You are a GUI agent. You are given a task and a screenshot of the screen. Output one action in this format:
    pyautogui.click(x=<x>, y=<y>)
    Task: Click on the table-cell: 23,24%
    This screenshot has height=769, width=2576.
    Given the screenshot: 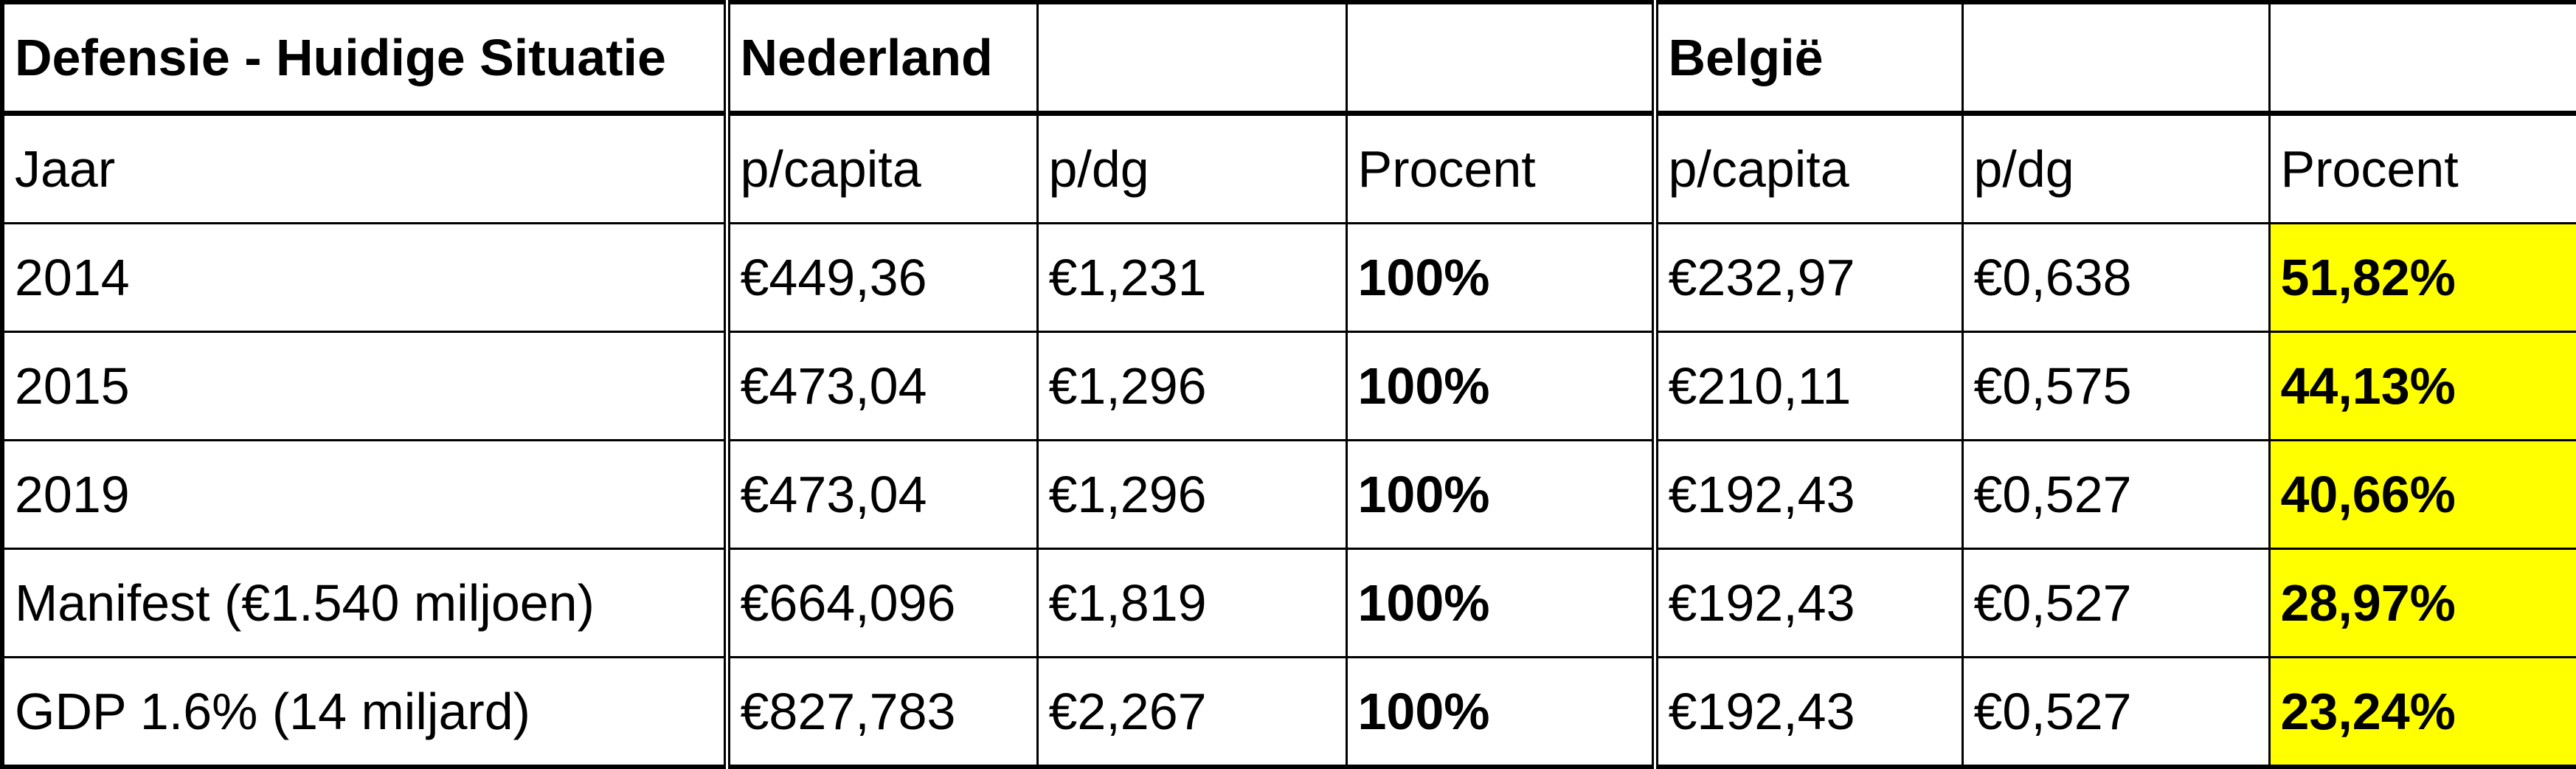 What is the action you would take?
    pyautogui.click(x=2422, y=712)
    